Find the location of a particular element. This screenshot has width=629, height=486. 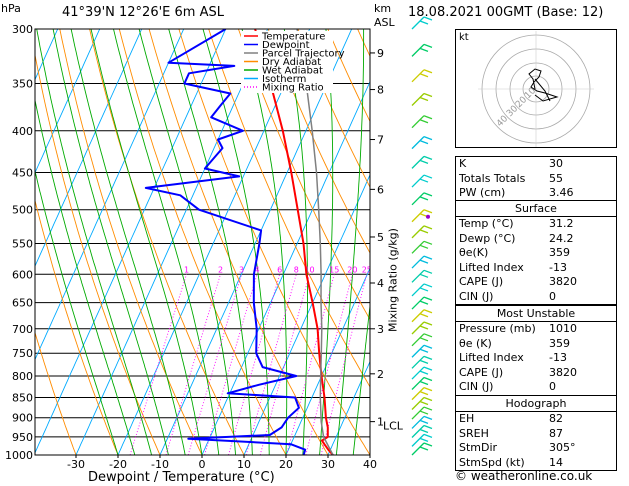

table-row: SREH 87 is located at coordinates (536, 434).